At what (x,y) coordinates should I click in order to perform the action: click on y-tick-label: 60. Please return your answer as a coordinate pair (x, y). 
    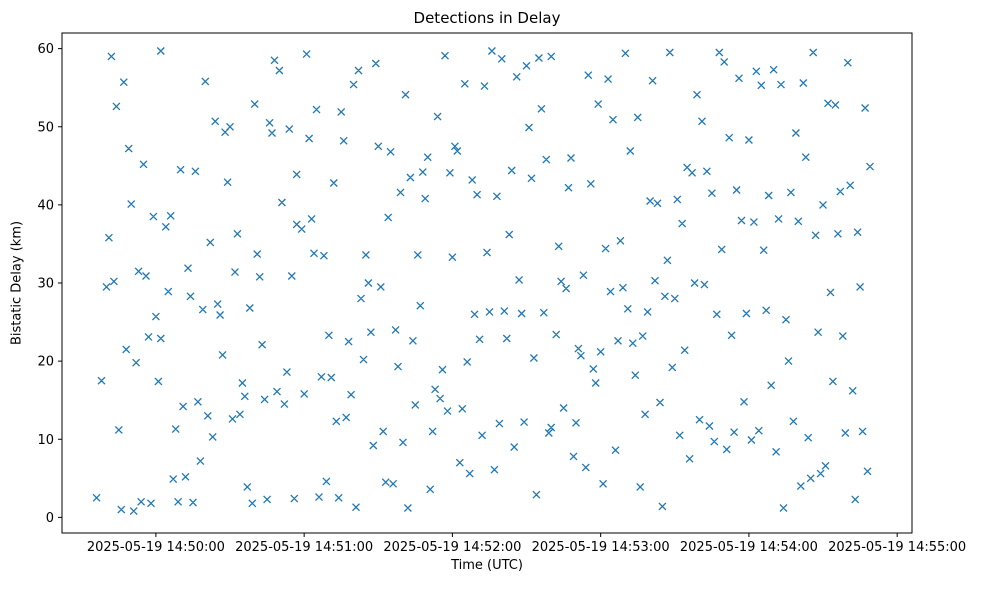
    Looking at the image, I should click on (45, 49).